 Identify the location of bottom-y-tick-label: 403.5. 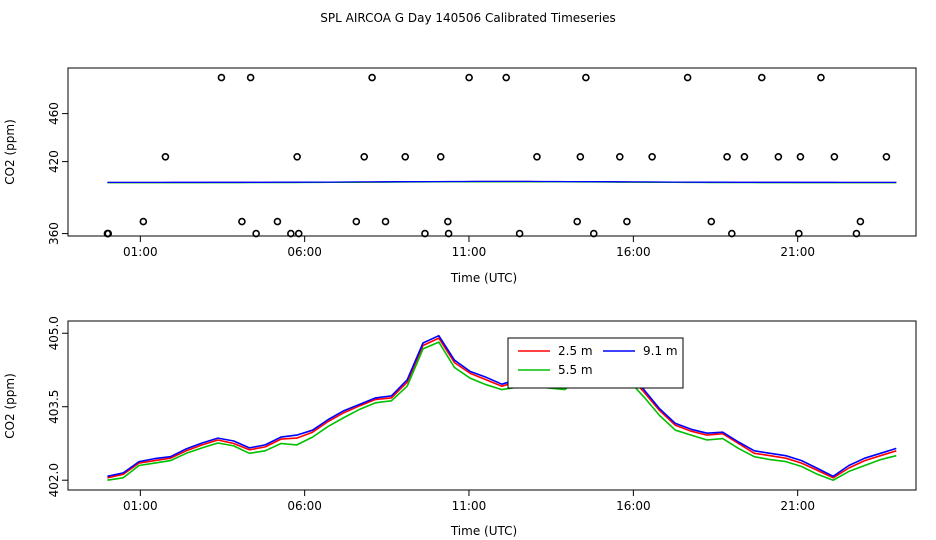
(54, 407).